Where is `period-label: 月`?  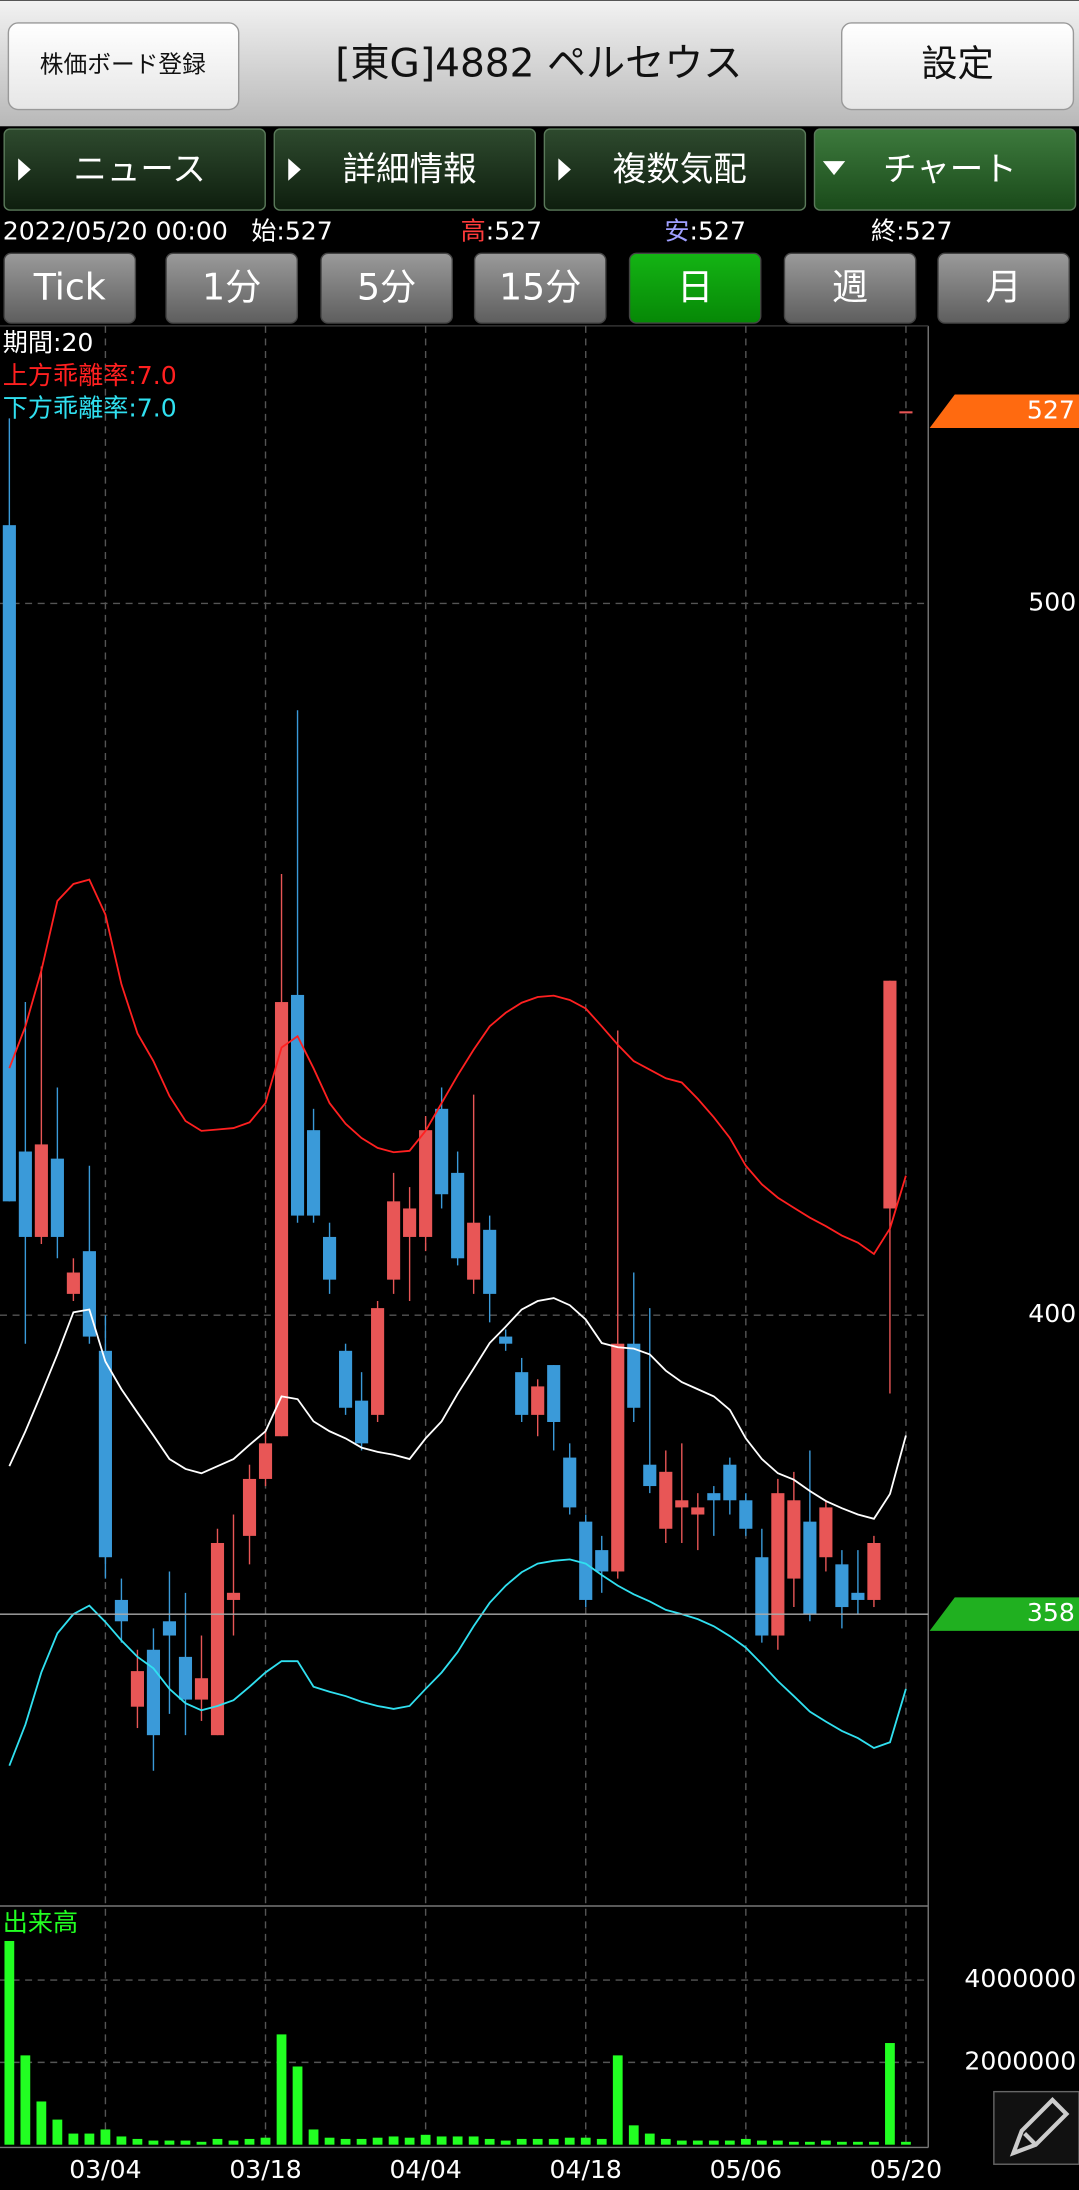
period-label: 月 is located at coordinates (1003, 287).